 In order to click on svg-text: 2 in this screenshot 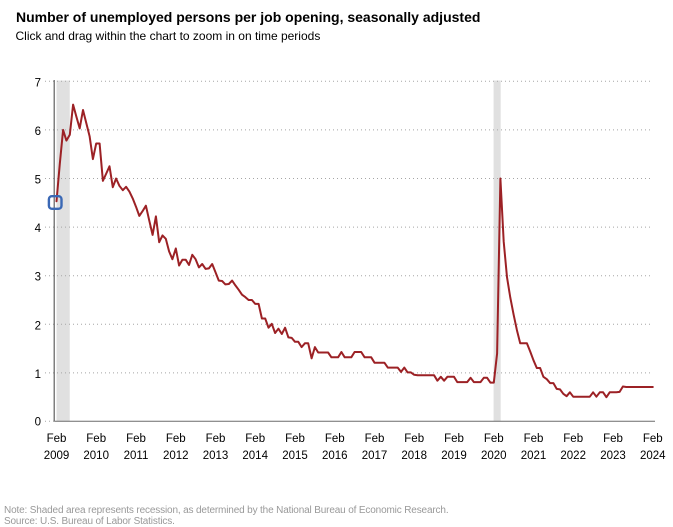, I will do `click(38, 326)`.